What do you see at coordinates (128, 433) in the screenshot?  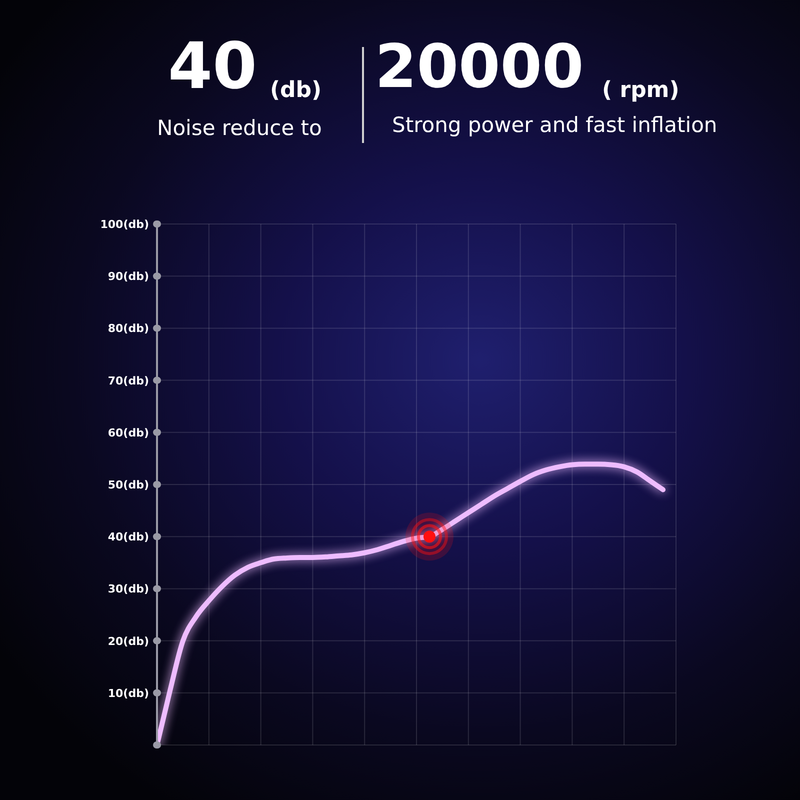 I see `y-tick-label: 60(db)` at bounding box center [128, 433].